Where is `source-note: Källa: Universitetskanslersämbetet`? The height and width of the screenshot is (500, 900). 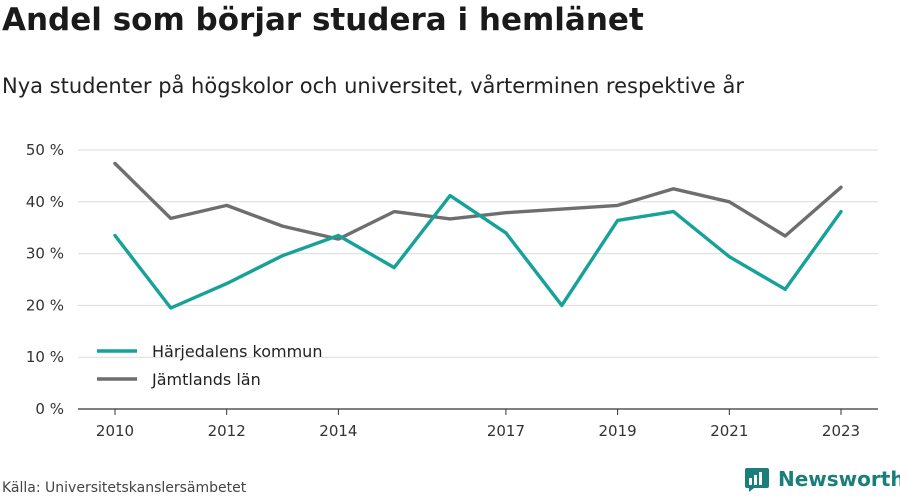 source-note: Källa: Universitetskanslersämbetet is located at coordinates (124, 488).